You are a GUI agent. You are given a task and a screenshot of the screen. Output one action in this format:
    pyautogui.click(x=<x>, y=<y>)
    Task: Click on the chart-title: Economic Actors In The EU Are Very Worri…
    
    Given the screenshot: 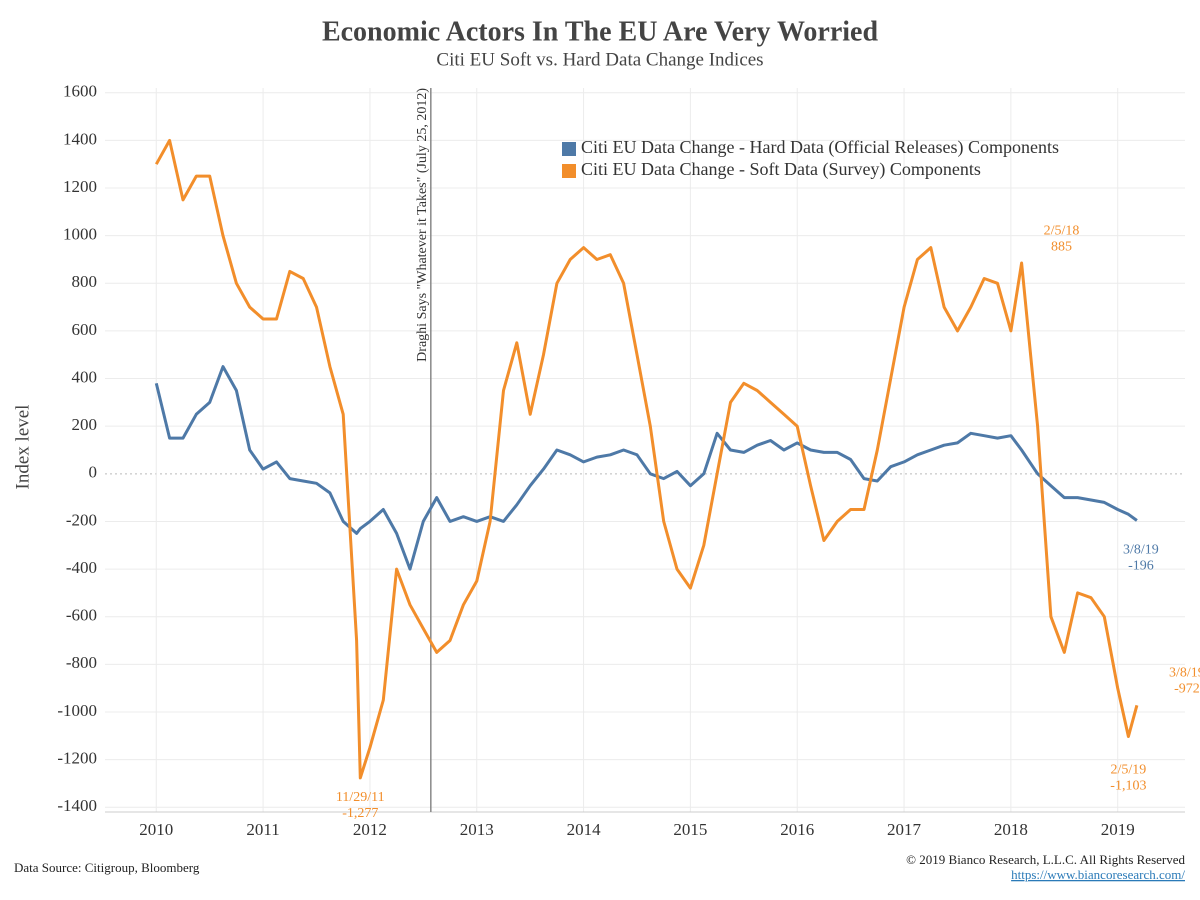 What is the action you would take?
    pyautogui.click(x=600, y=31)
    